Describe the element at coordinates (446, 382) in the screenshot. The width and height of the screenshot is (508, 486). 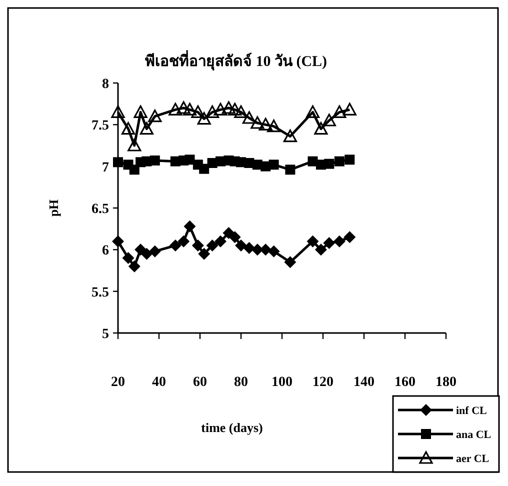
I see `x-tick-label: 180` at that location.